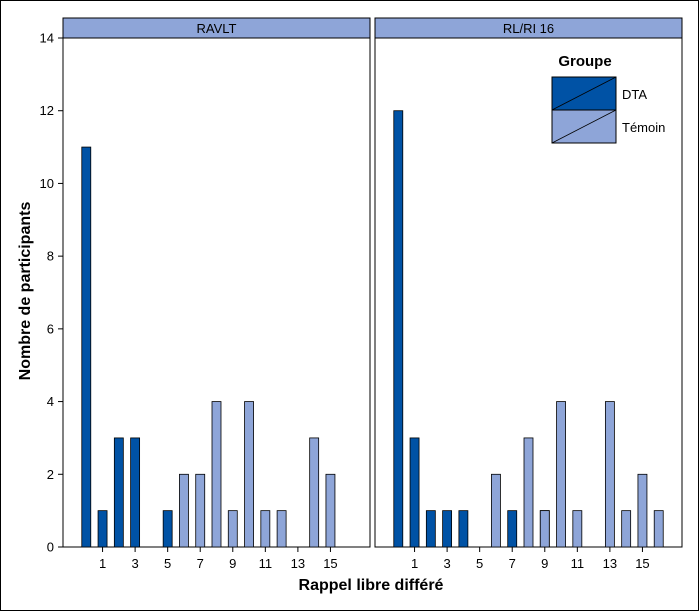  I want to click on y-tick-label: 14, so click(47, 38).